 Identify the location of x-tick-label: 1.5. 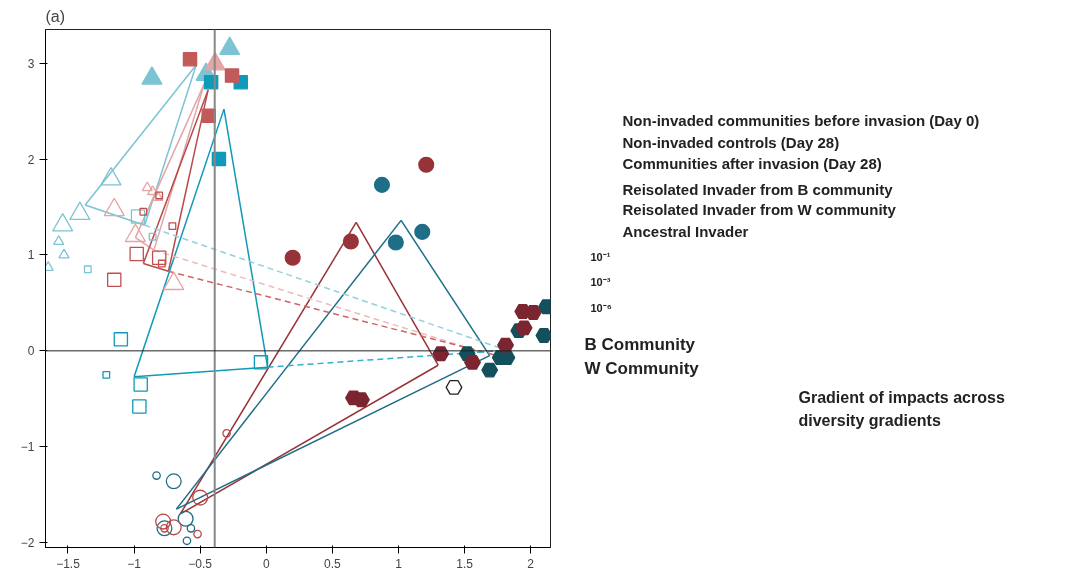
(465, 563).